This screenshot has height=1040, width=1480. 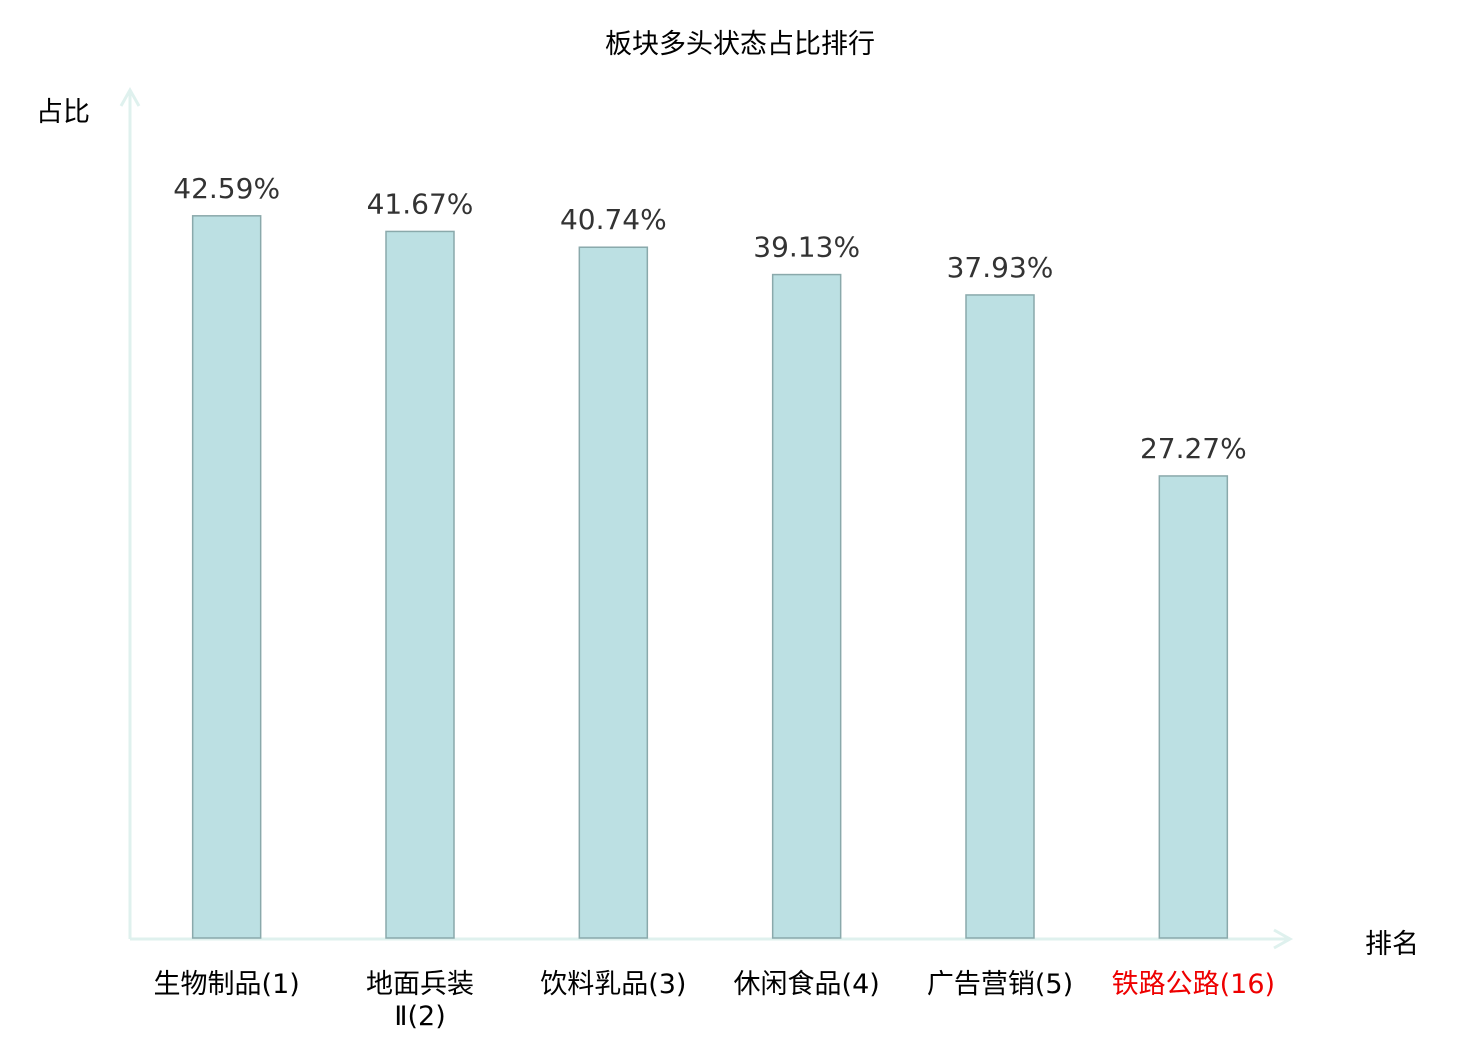 I want to click on x-axis-label: 排名, so click(x=1392, y=944).